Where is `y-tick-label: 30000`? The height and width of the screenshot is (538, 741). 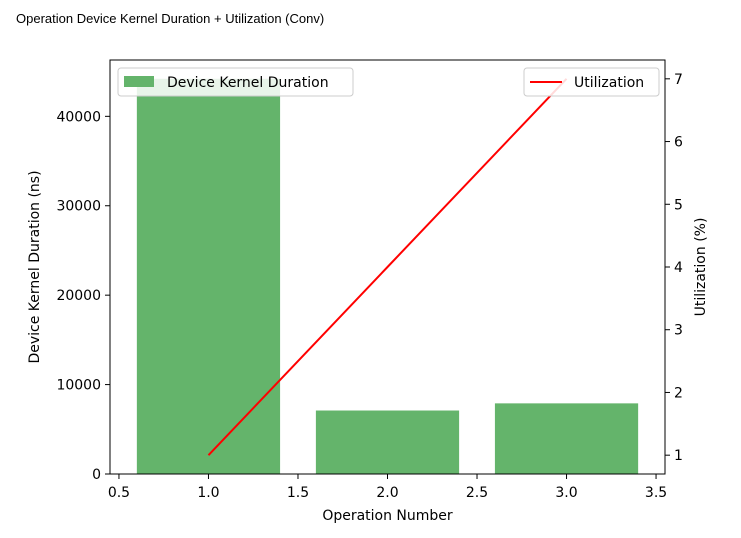 y-tick-label: 30000 is located at coordinates (78, 207).